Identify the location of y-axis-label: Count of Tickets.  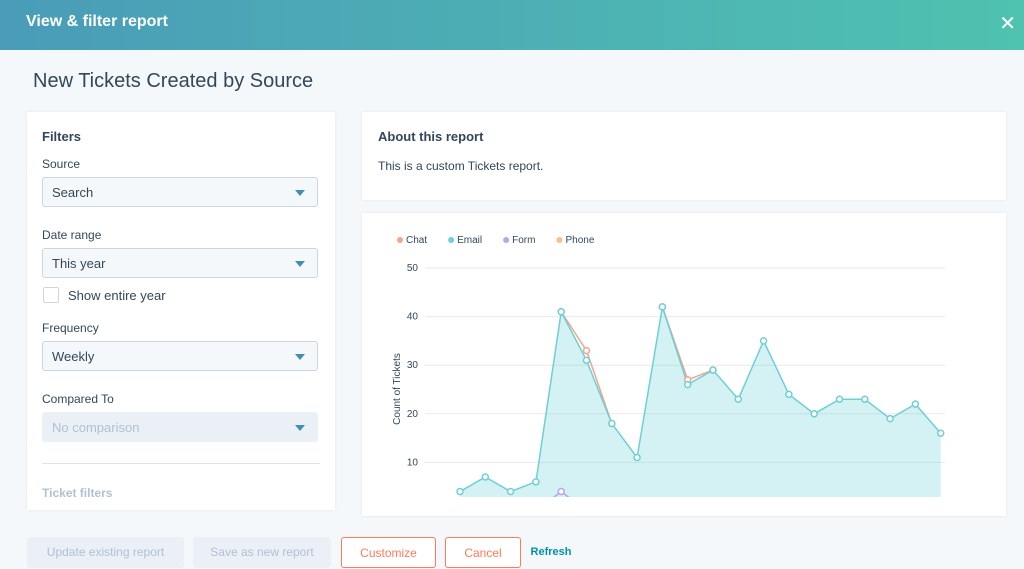
(397, 389).